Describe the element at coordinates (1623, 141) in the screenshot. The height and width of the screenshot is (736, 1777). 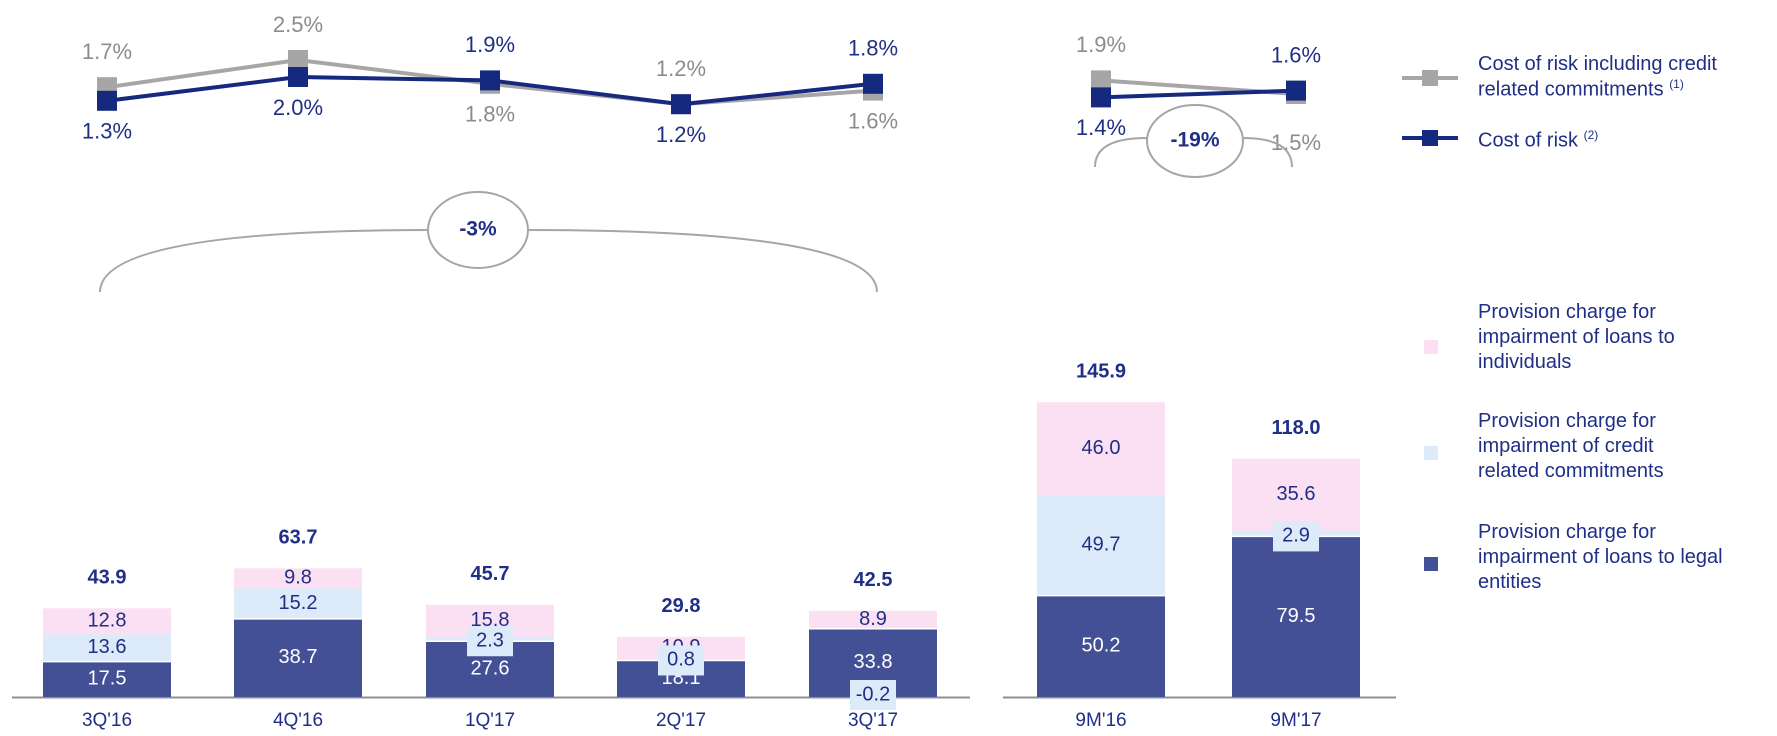
I see `legend-cor: Cost of risk (2)` at that location.